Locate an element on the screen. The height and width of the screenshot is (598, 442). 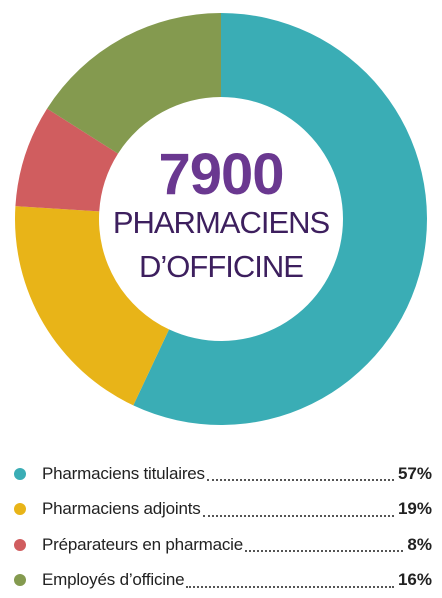
legend-label: Pharmaciens titulaires is located at coordinates (123, 474).